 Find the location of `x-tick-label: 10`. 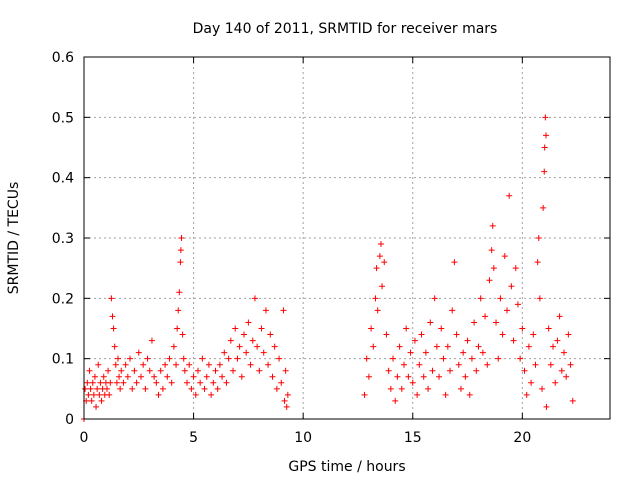

x-tick-label: 10 is located at coordinates (303, 438).